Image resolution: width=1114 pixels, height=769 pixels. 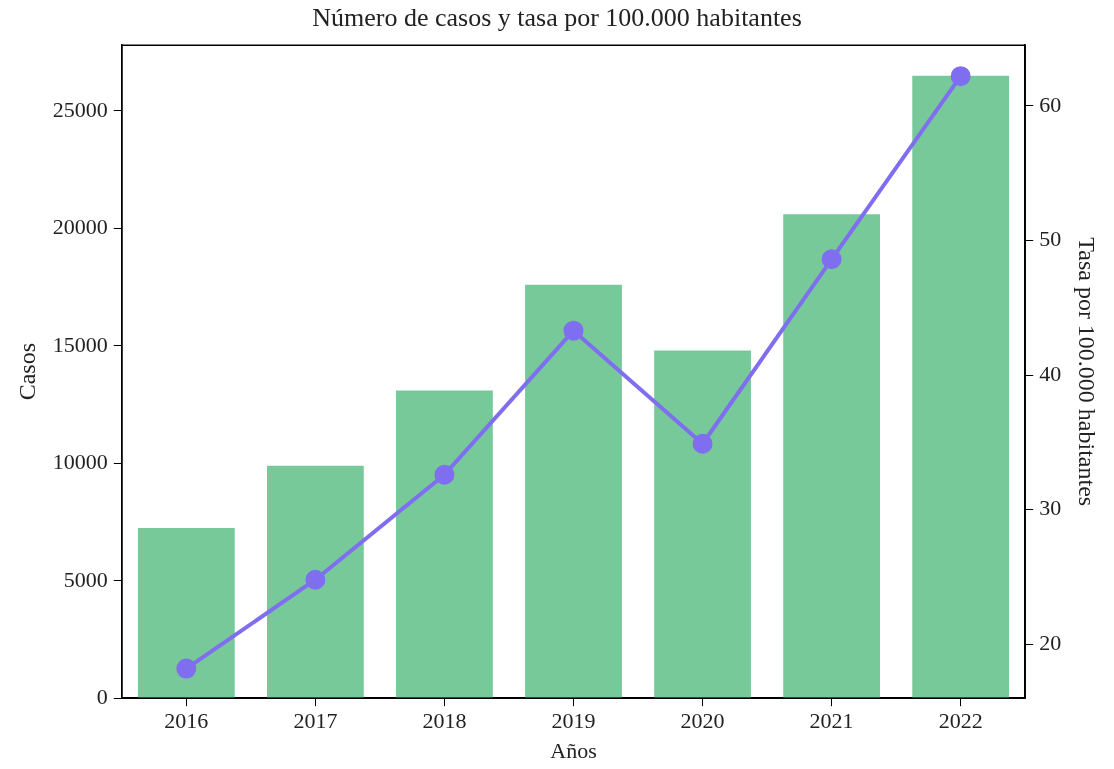 I want to click on y2-tick-label: 60, so click(x=1050, y=104).